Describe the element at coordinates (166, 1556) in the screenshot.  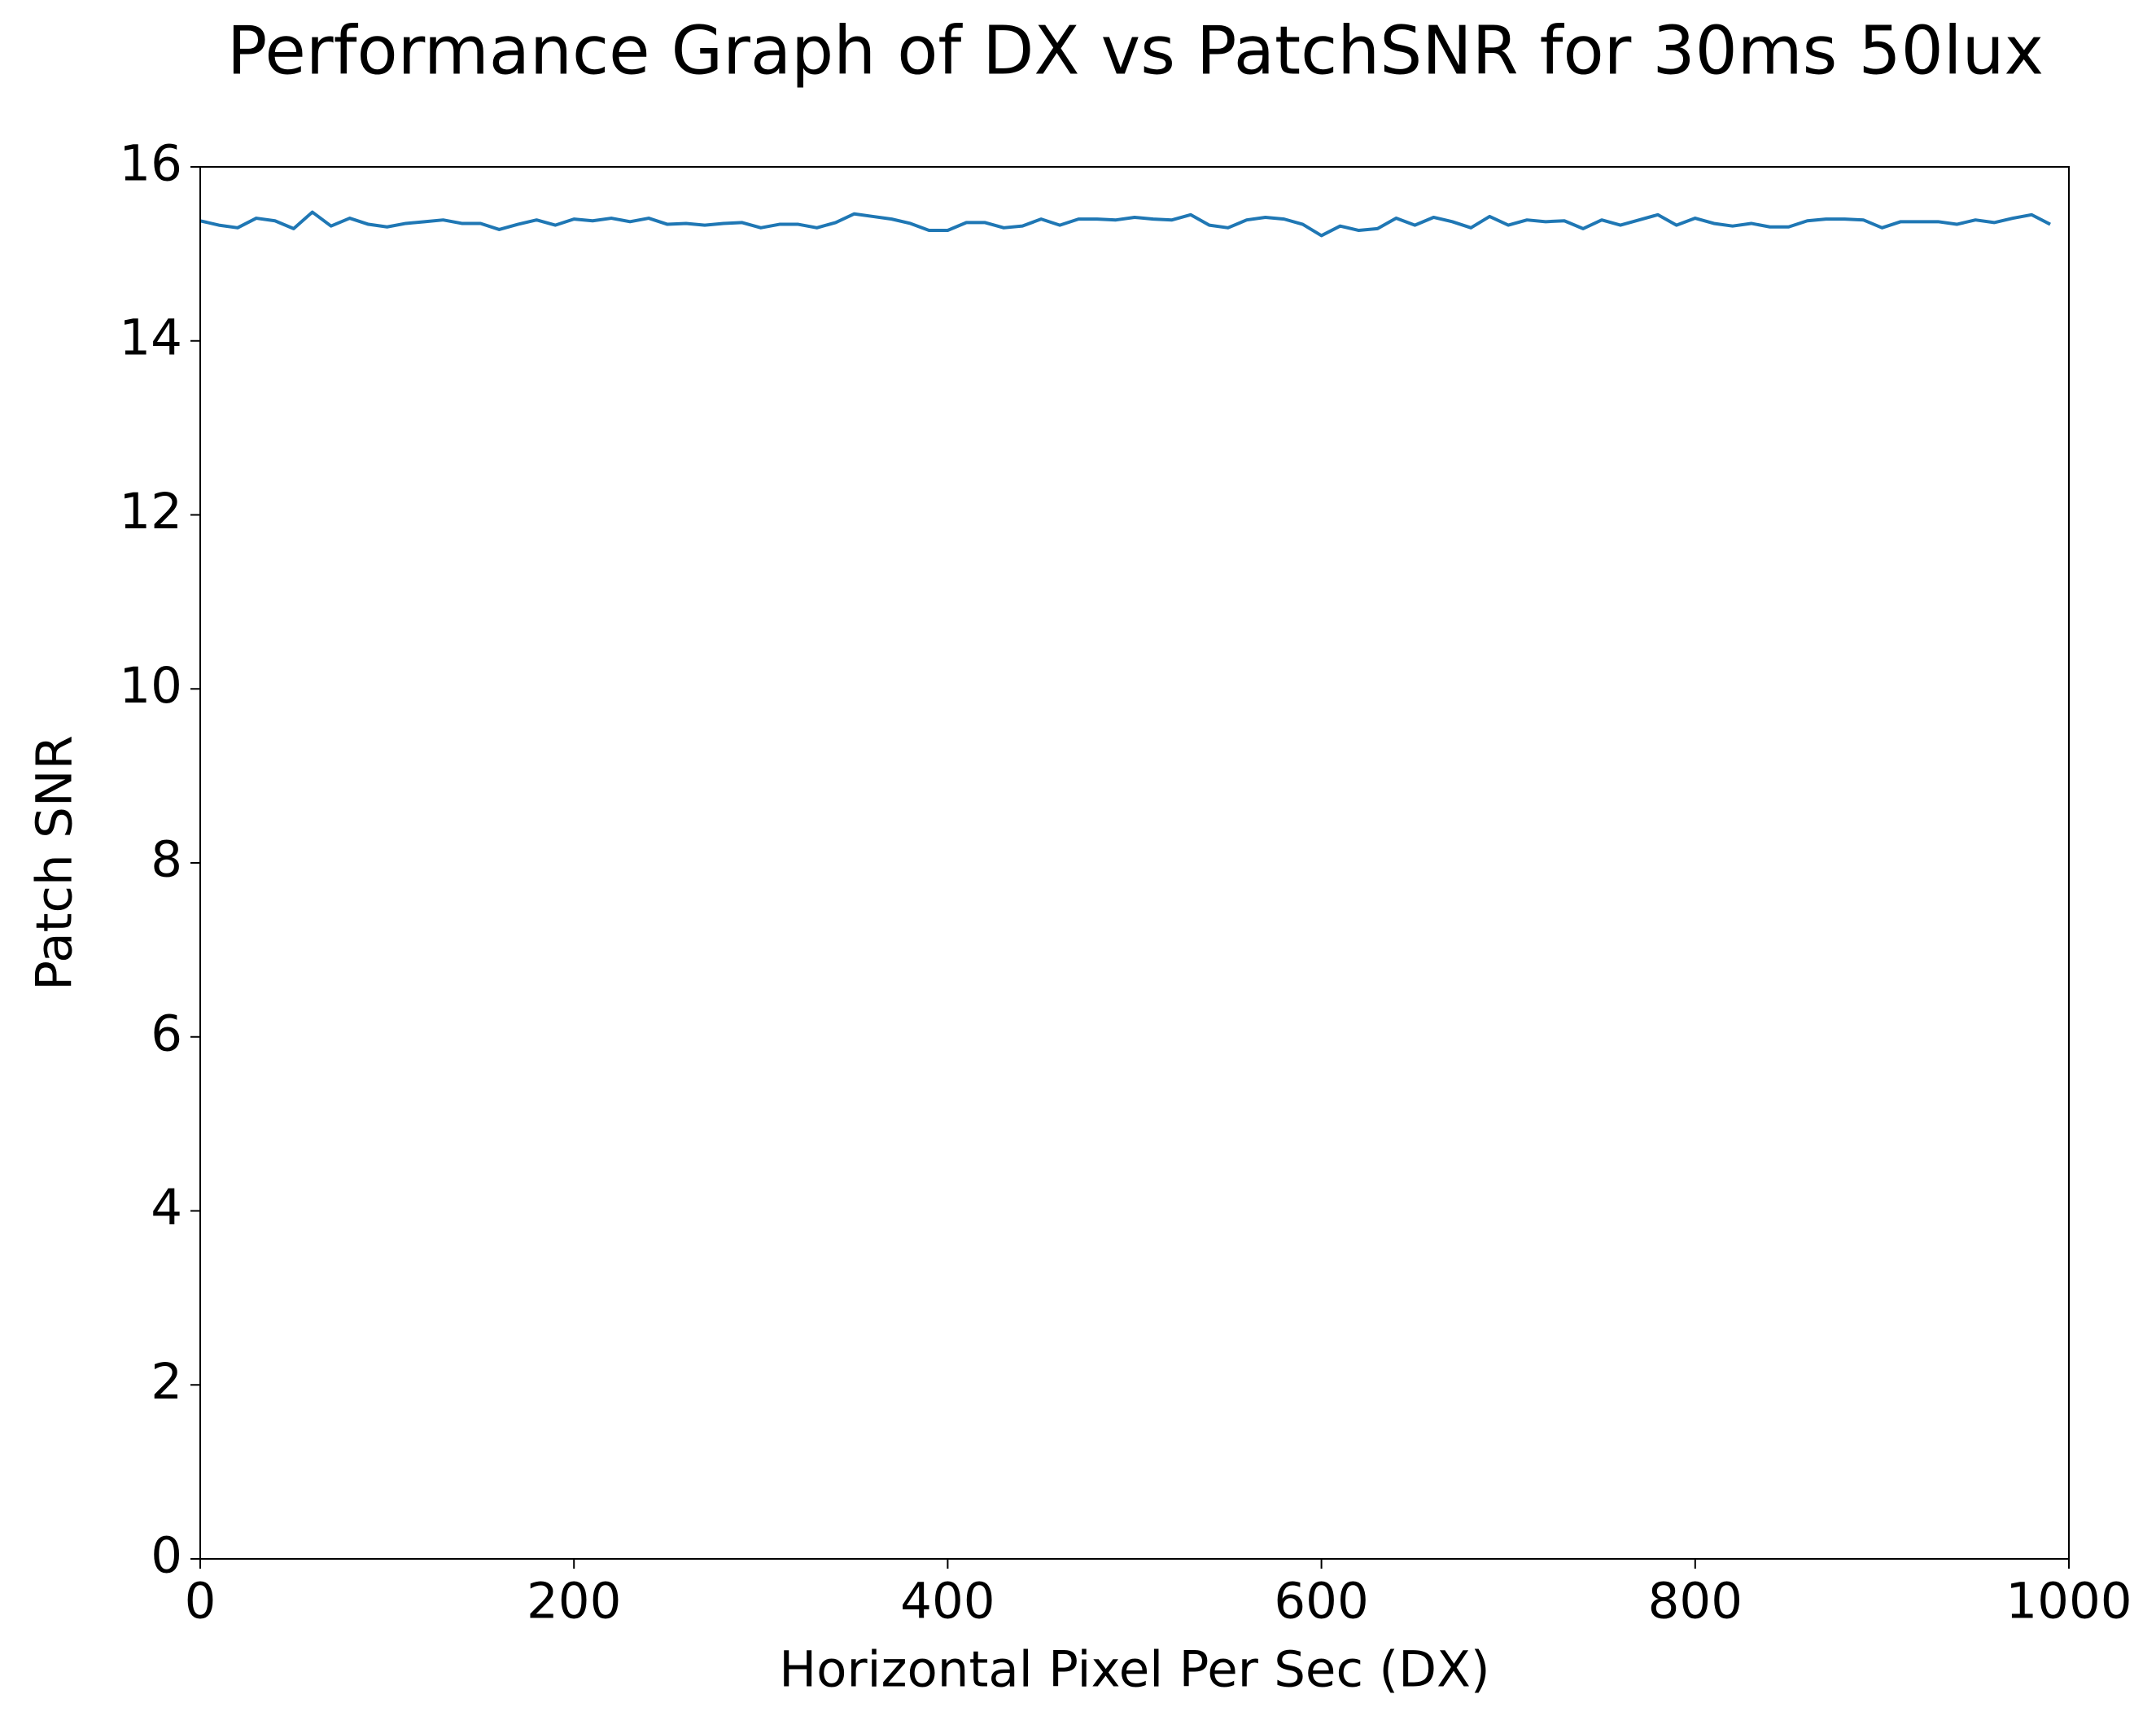
I see `y-tick-label: 0` at that location.